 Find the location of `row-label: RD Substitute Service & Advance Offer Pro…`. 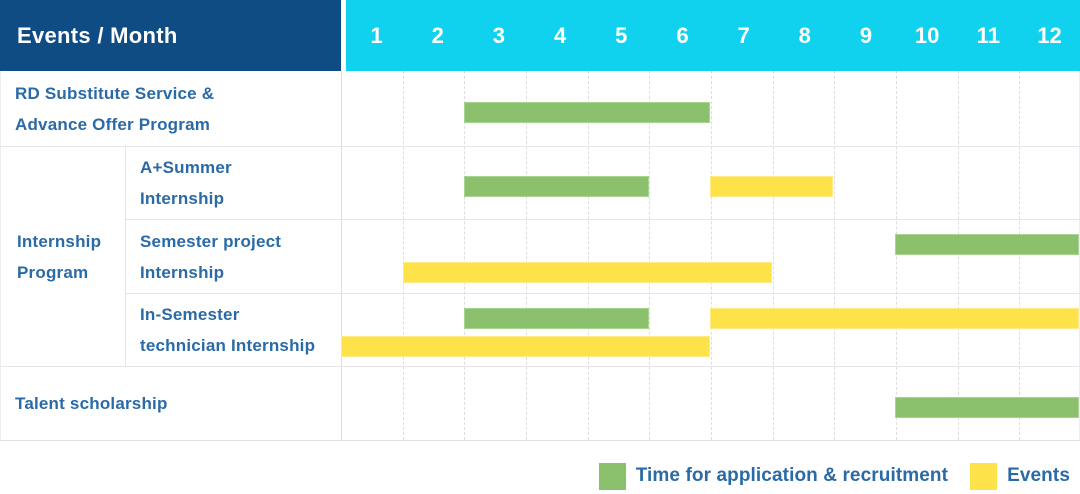

row-label: RD Substitute Service & Advance Offer Pro… is located at coordinates (171, 108).